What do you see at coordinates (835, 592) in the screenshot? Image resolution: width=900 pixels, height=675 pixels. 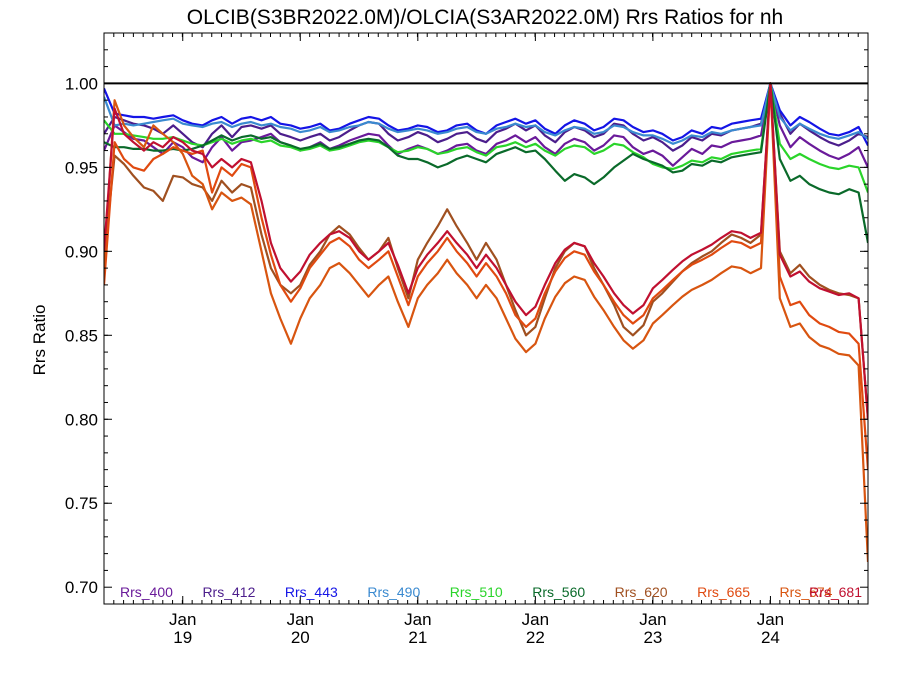 I see `legend-entry-rrs-681: Rrs_681` at bounding box center [835, 592].